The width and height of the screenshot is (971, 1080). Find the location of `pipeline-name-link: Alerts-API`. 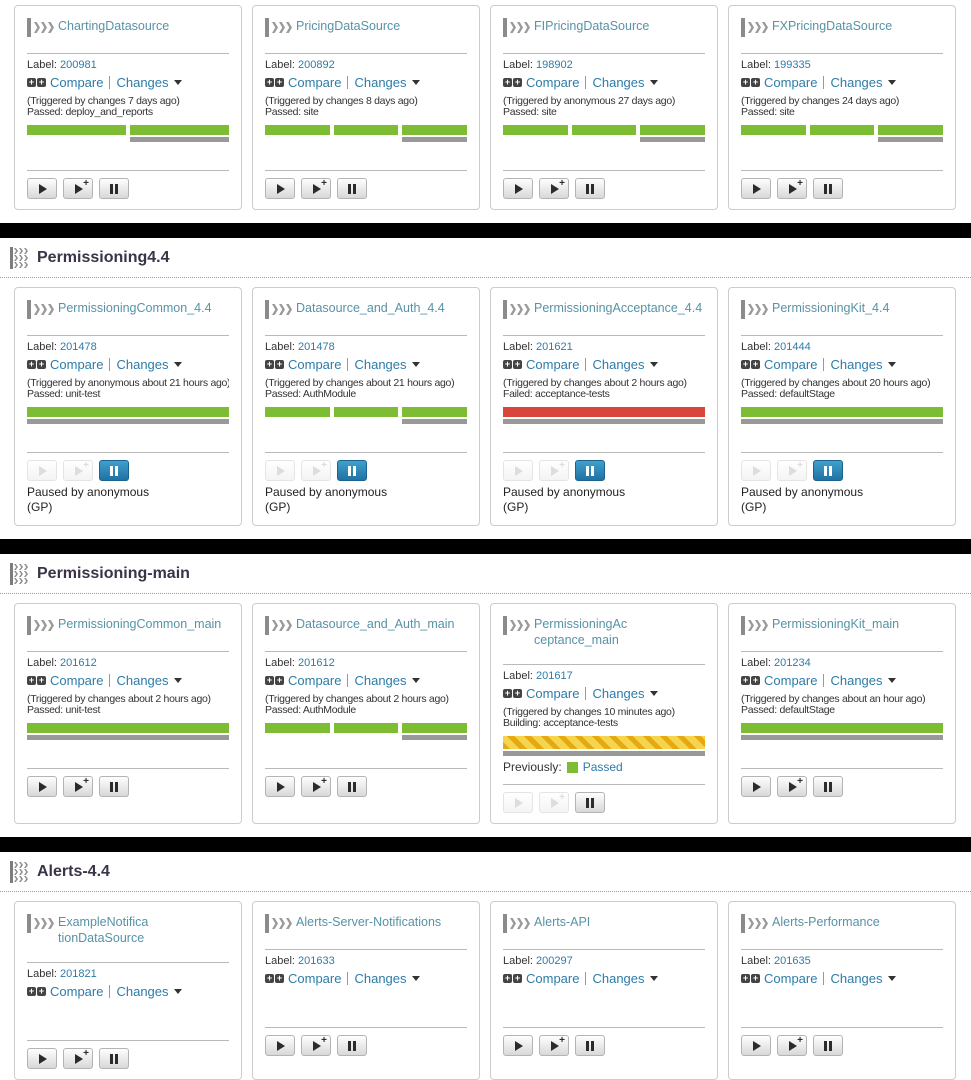

pipeline-name-link: Alerts-API is located at coordinates (562, 922).